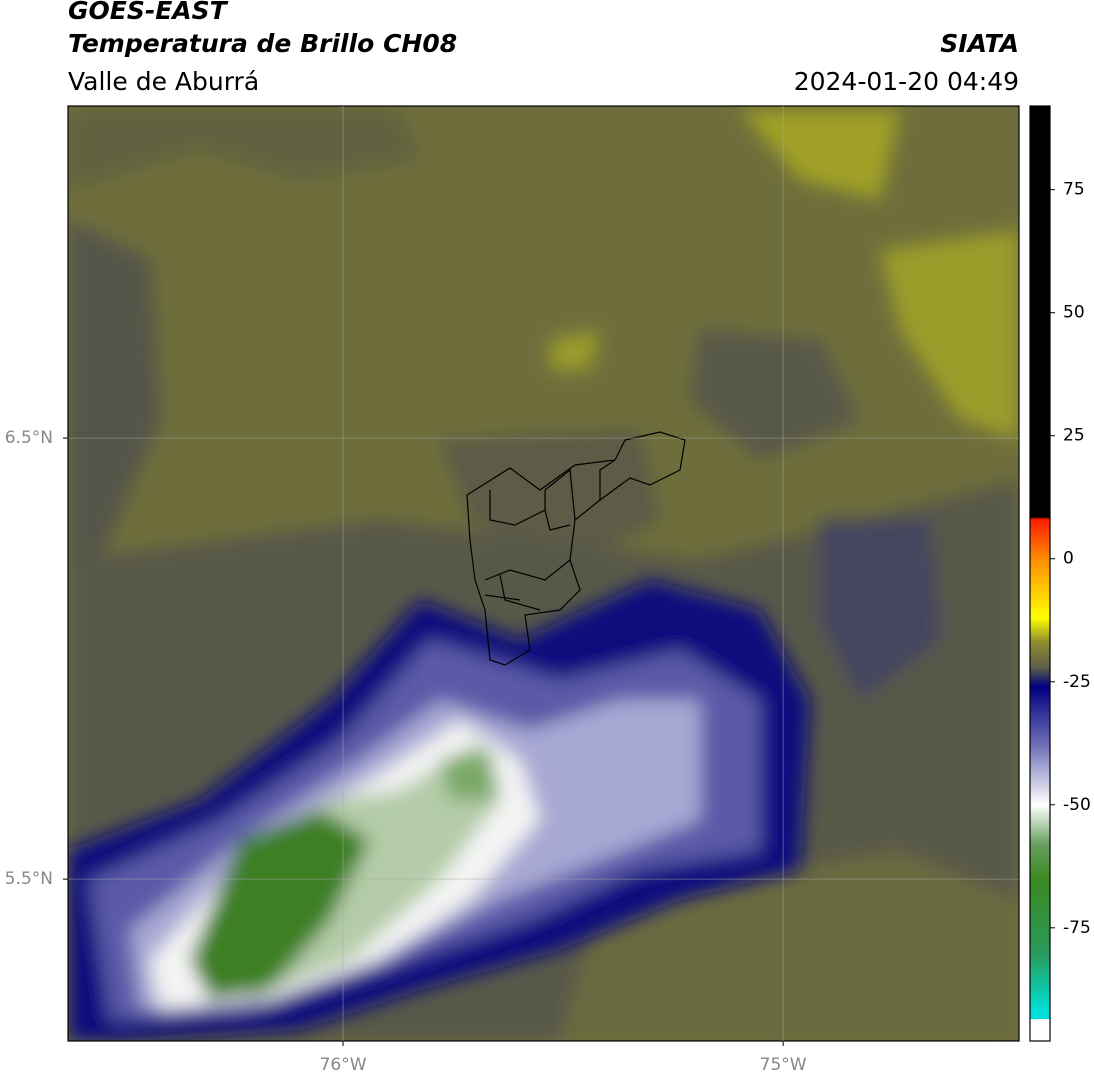 The width and height of the screenshot is (1094, 1082). What do you see at coordinates (1040, 573) in the screenshot?
I see `colorbar` at bounding box center [1040, 573].